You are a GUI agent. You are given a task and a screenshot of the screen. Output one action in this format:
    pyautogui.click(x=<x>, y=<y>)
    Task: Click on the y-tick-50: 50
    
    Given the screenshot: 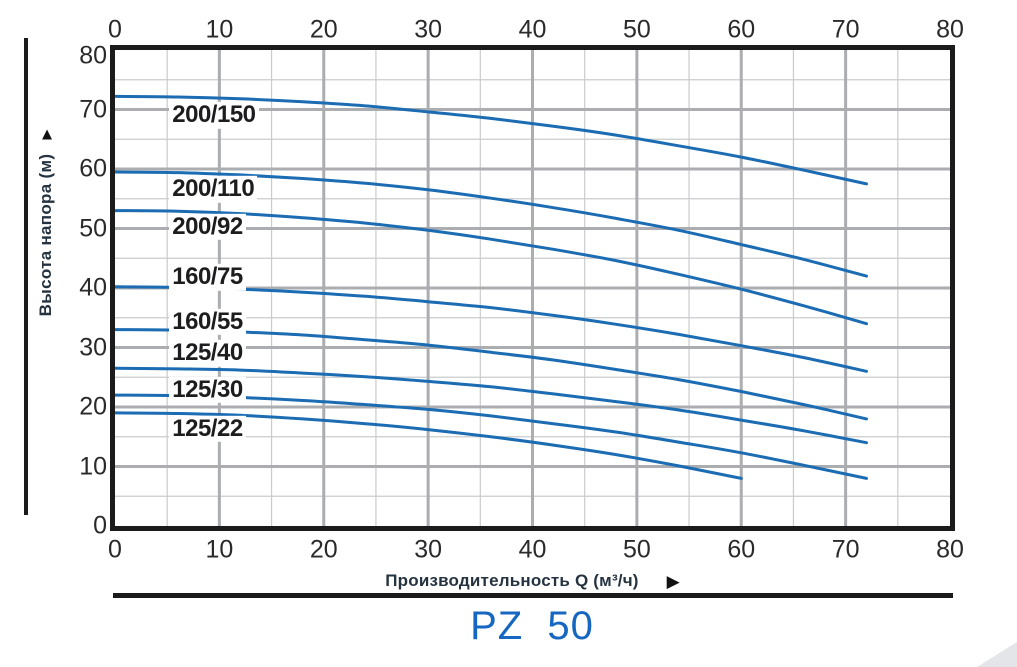 What is the action you would take?
    pyautogui.click(x=93, y=228)
    